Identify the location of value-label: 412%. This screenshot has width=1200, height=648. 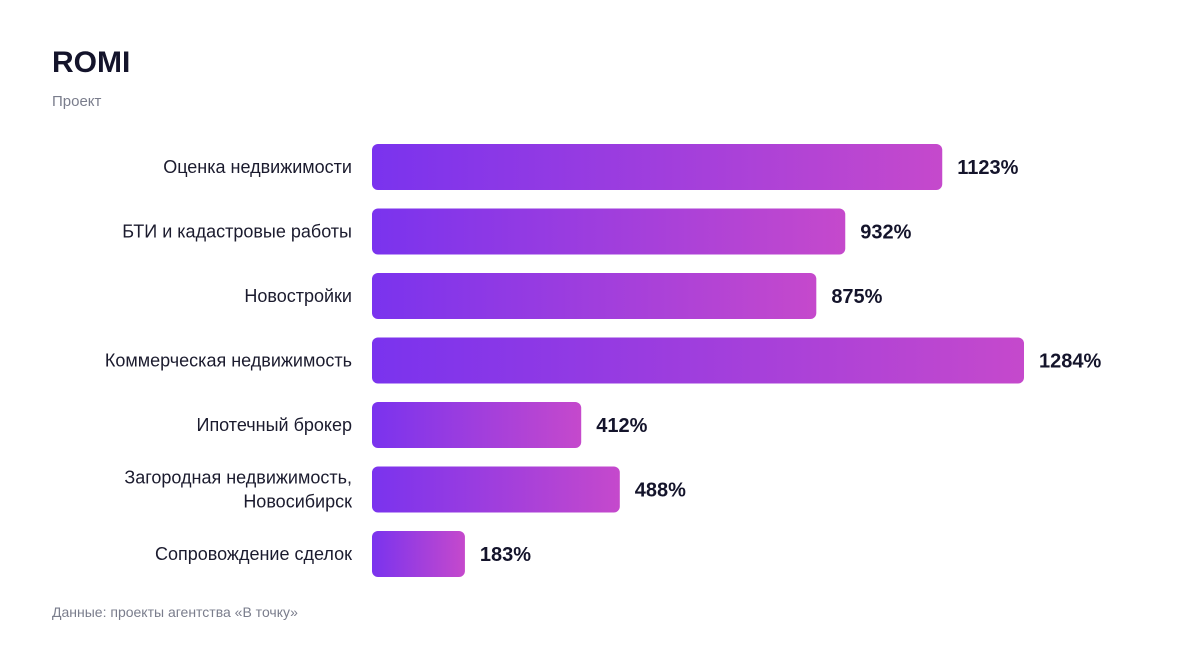
(621, 426).